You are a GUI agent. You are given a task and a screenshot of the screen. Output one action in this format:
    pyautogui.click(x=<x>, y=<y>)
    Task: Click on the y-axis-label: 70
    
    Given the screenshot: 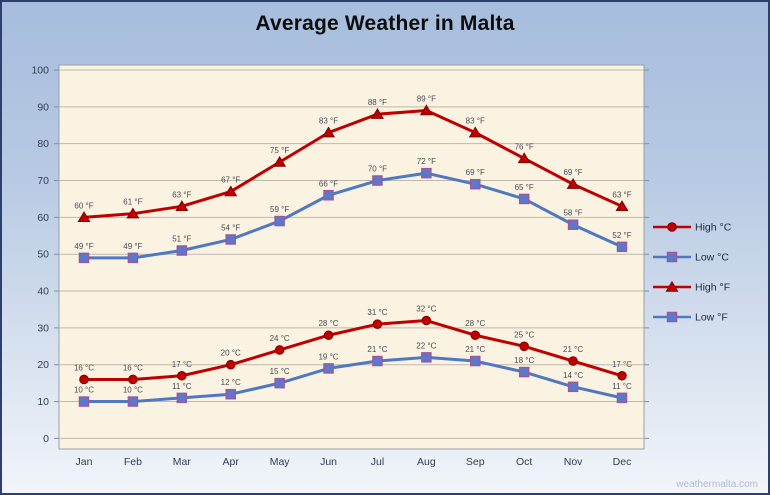 What is the action you would take?
    pyautogui.click(x=43, y=181)
    